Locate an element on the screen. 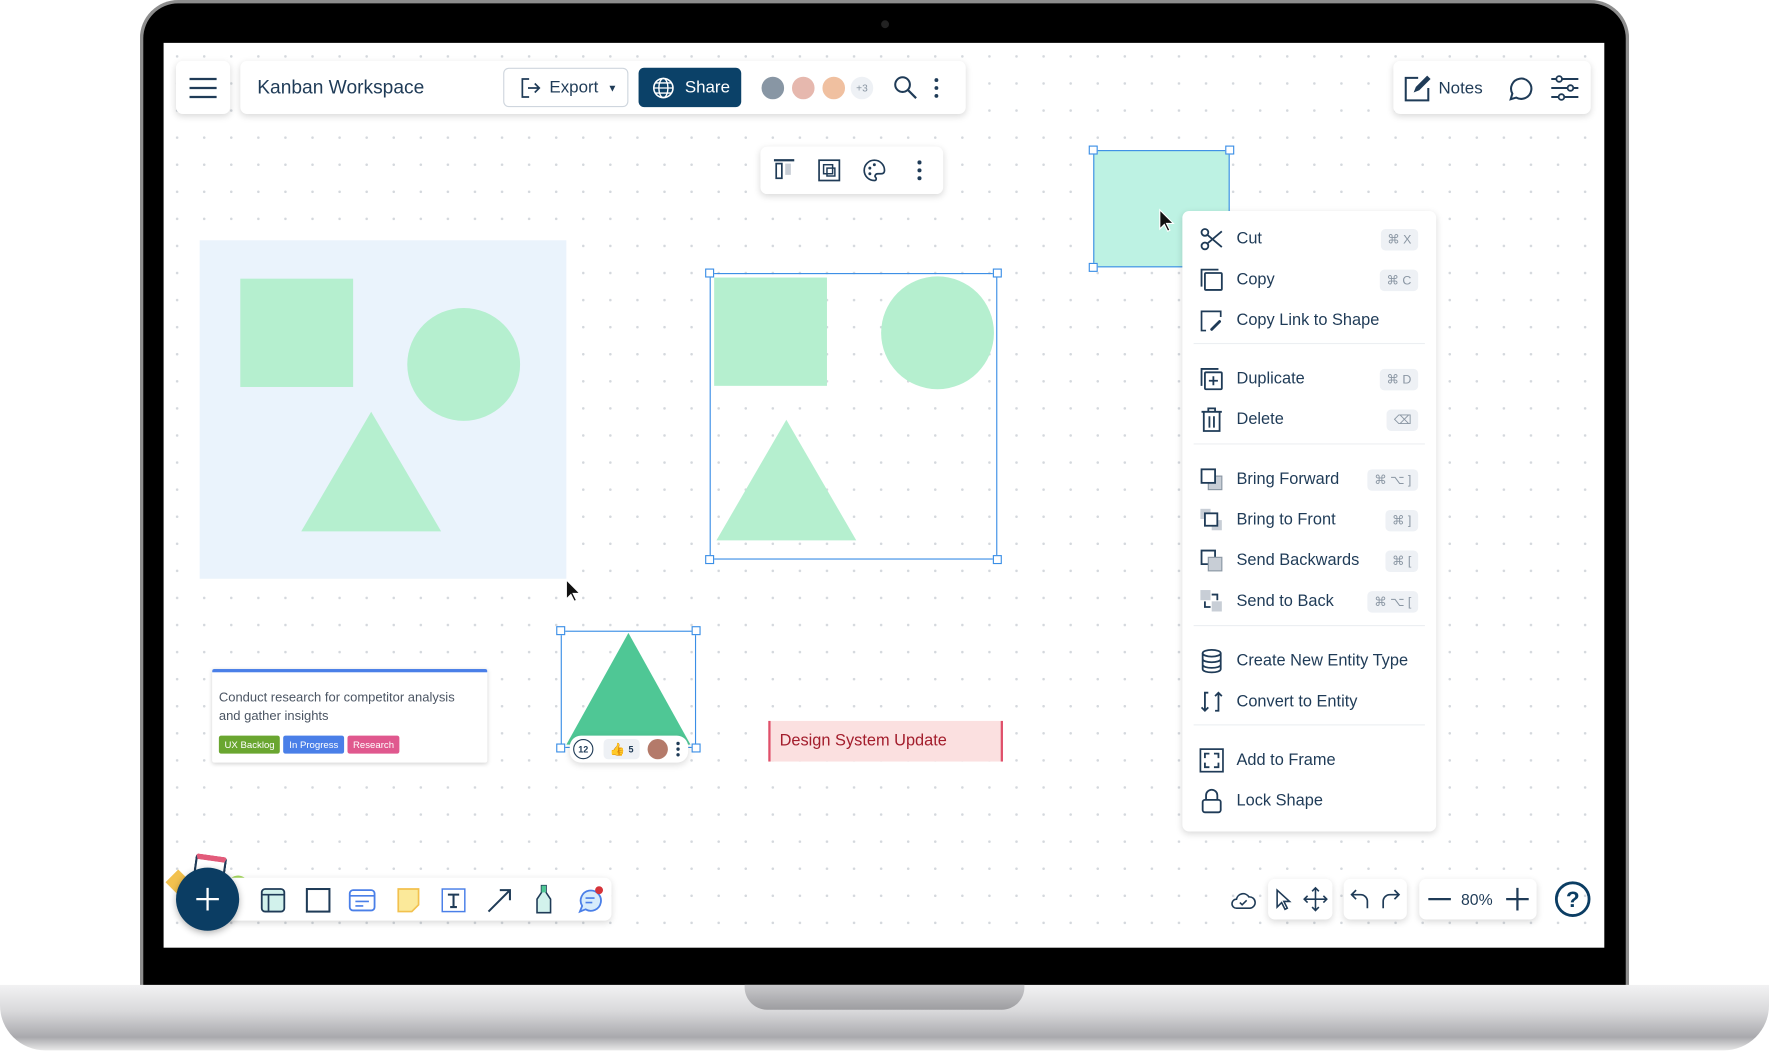 This screenshot has height=1053, width=1769. shortcut-hint: ⌘ ⌥ [ is located at coordinates (1393, 601).